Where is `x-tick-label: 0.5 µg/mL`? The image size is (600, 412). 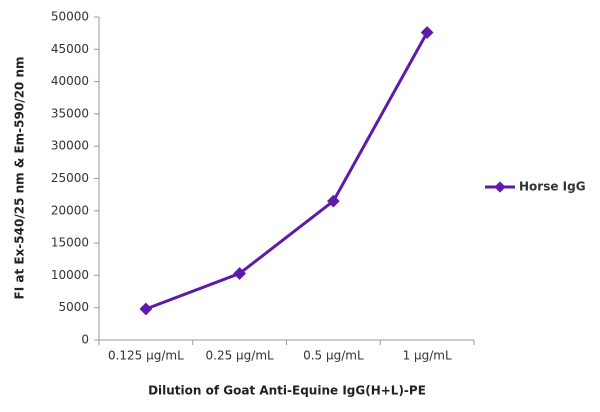 x-tick-label: 0.5 µg/mL is located at coordinates (333, 356).